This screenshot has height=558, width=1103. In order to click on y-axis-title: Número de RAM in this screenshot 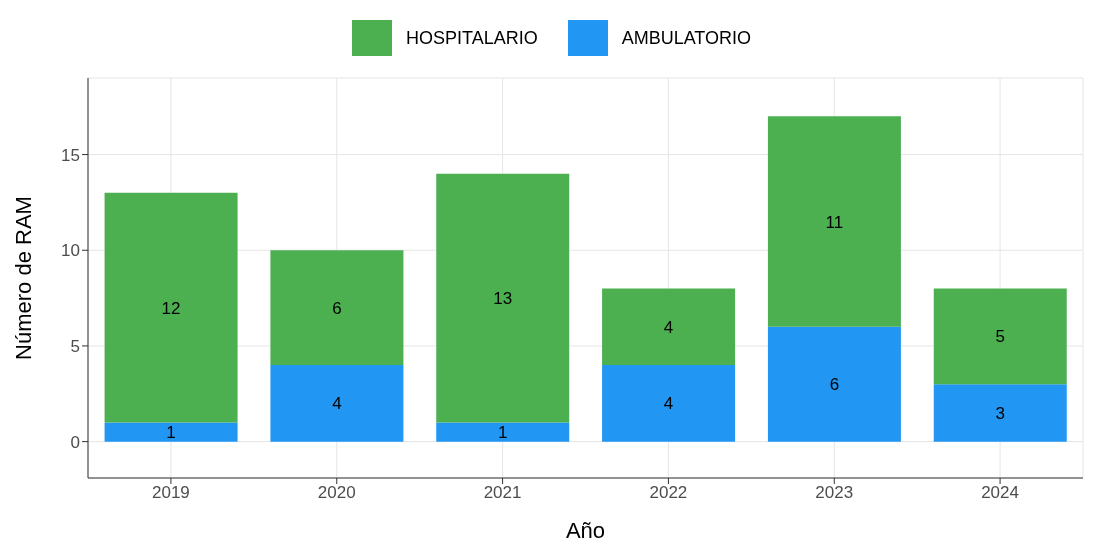, I will do `click(23, 278)`.